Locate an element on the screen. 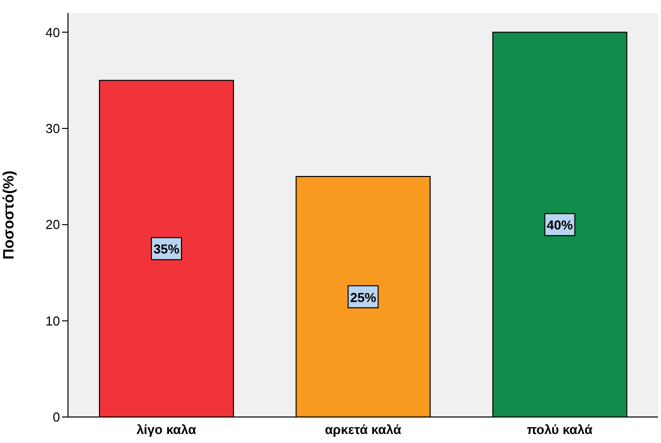 This screenshot has height=443, width=661. y-tick-label: 20 is located at coordinates (53, 224).